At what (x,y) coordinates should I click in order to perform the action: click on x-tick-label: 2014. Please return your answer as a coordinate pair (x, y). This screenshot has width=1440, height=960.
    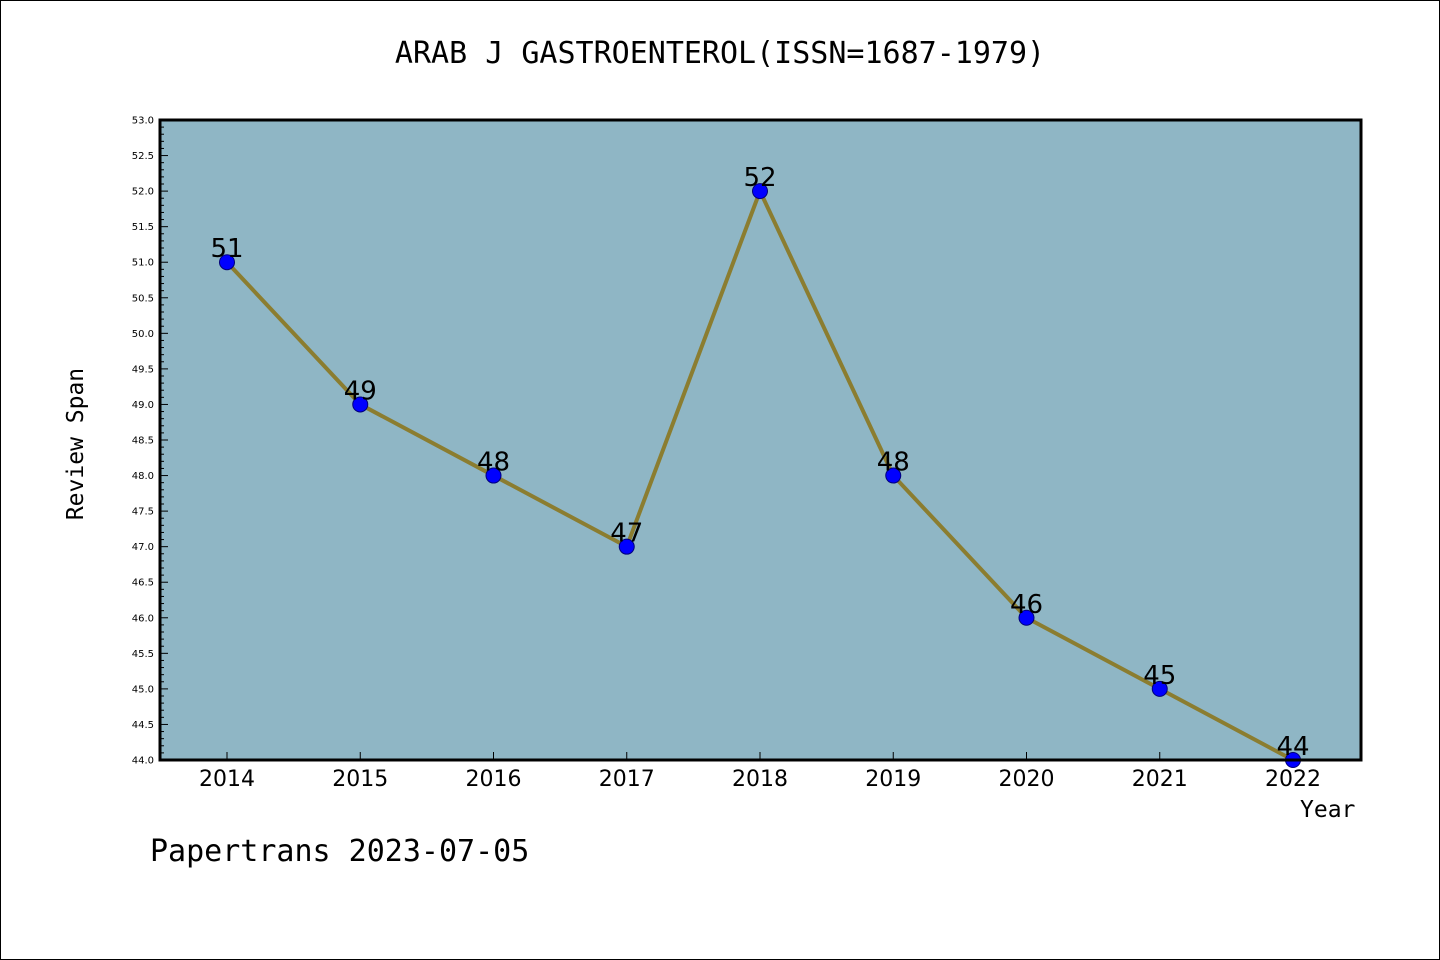
    Looking at the image, I should click on (227, 779).